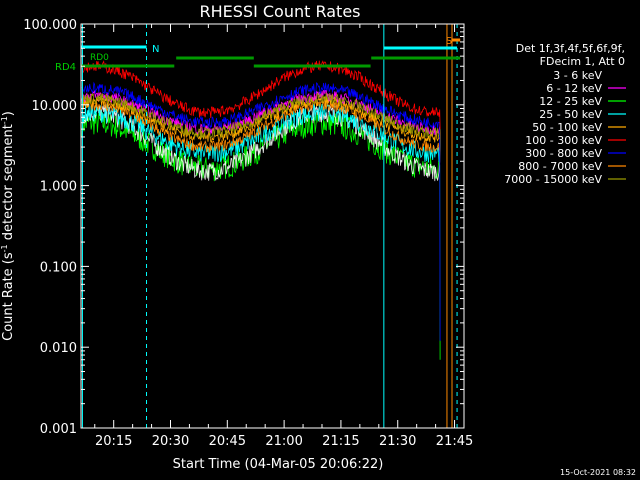  I want to click on y-axis-label: Count Rate (s-1 detector segment-1), so click(8, 226).